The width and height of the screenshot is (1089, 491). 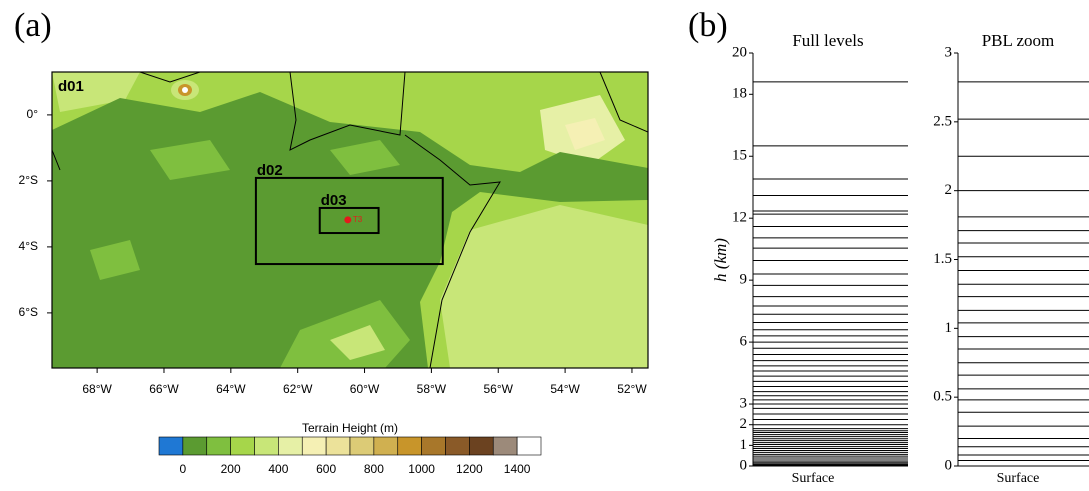 What do you see at coordinates (350, 428) in the screenshot?
I see `colorbar-title: Terrain Height (m)` at bounding box center [350, 428].